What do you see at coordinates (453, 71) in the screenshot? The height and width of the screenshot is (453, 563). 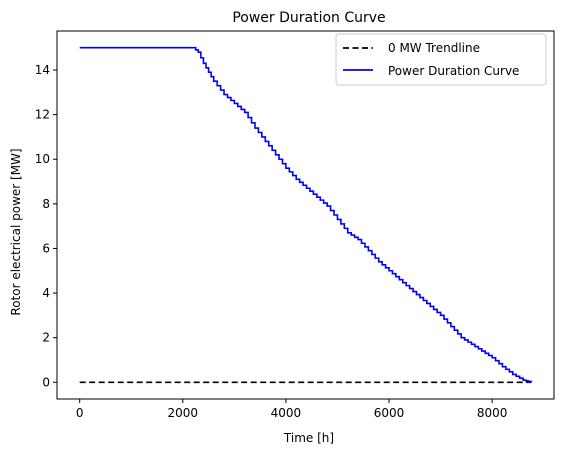 I see `legend-label-curve: Power Duration Curve` at bounding box center [453, 71].